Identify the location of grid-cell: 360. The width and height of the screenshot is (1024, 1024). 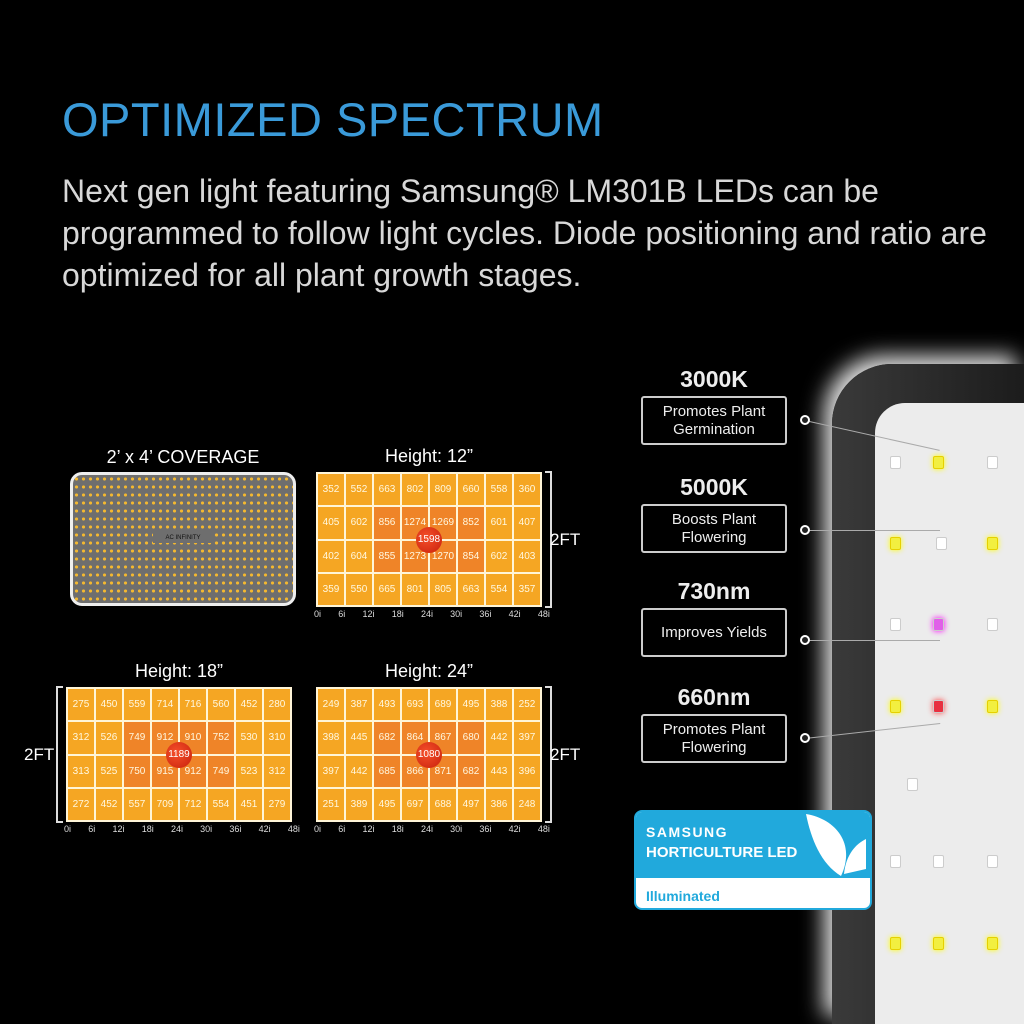
(527, 490).